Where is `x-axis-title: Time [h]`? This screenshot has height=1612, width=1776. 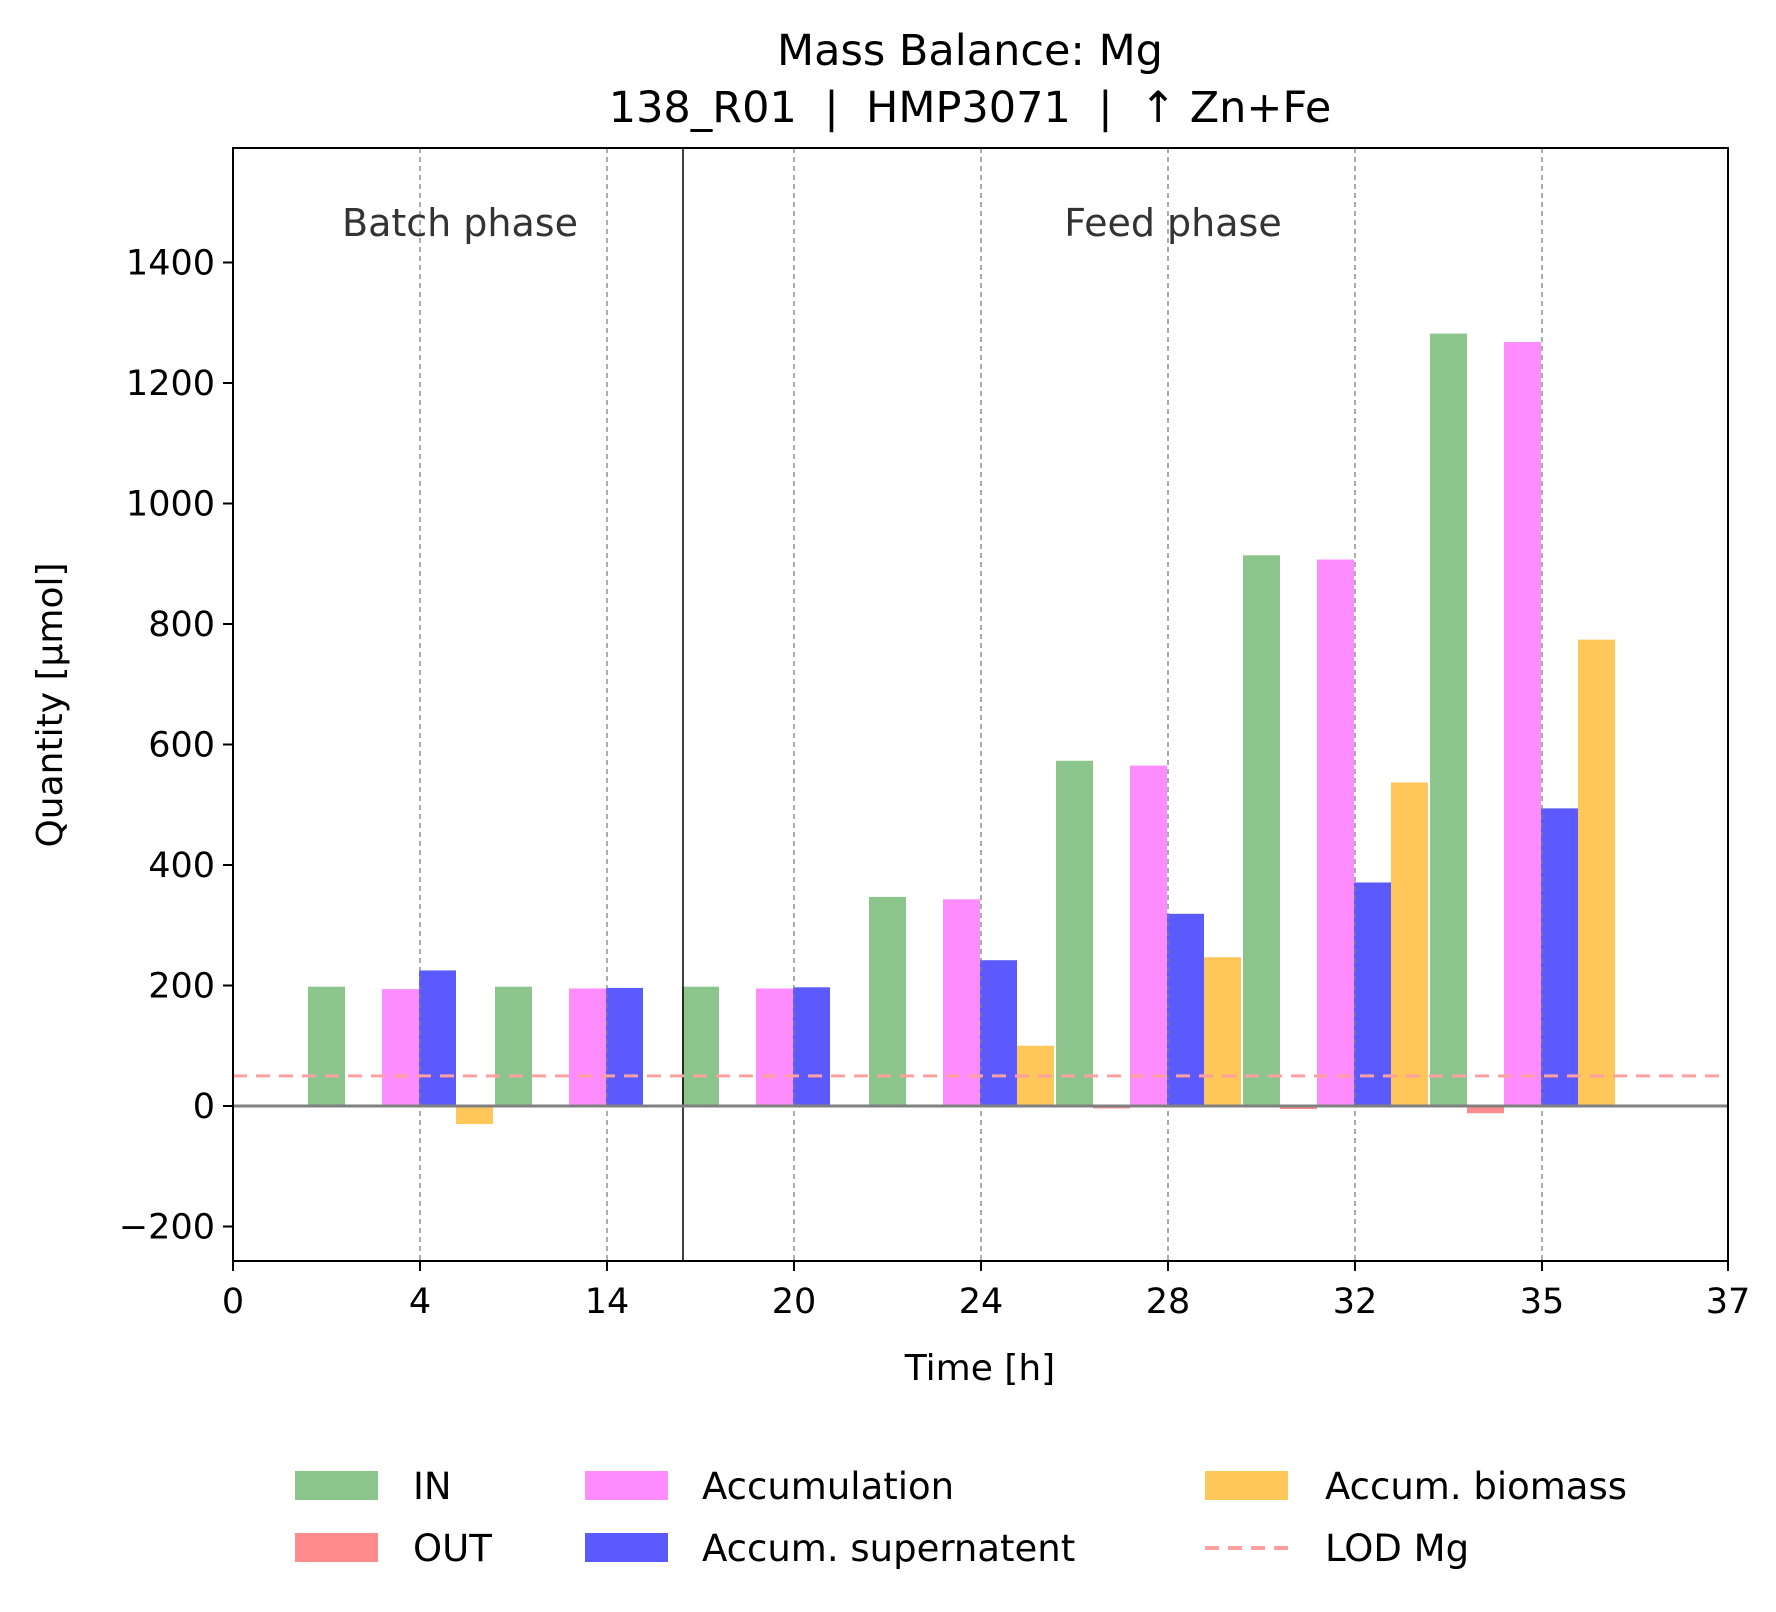 x-axis-title: Time [h] is located at coordinates (979, 1368).